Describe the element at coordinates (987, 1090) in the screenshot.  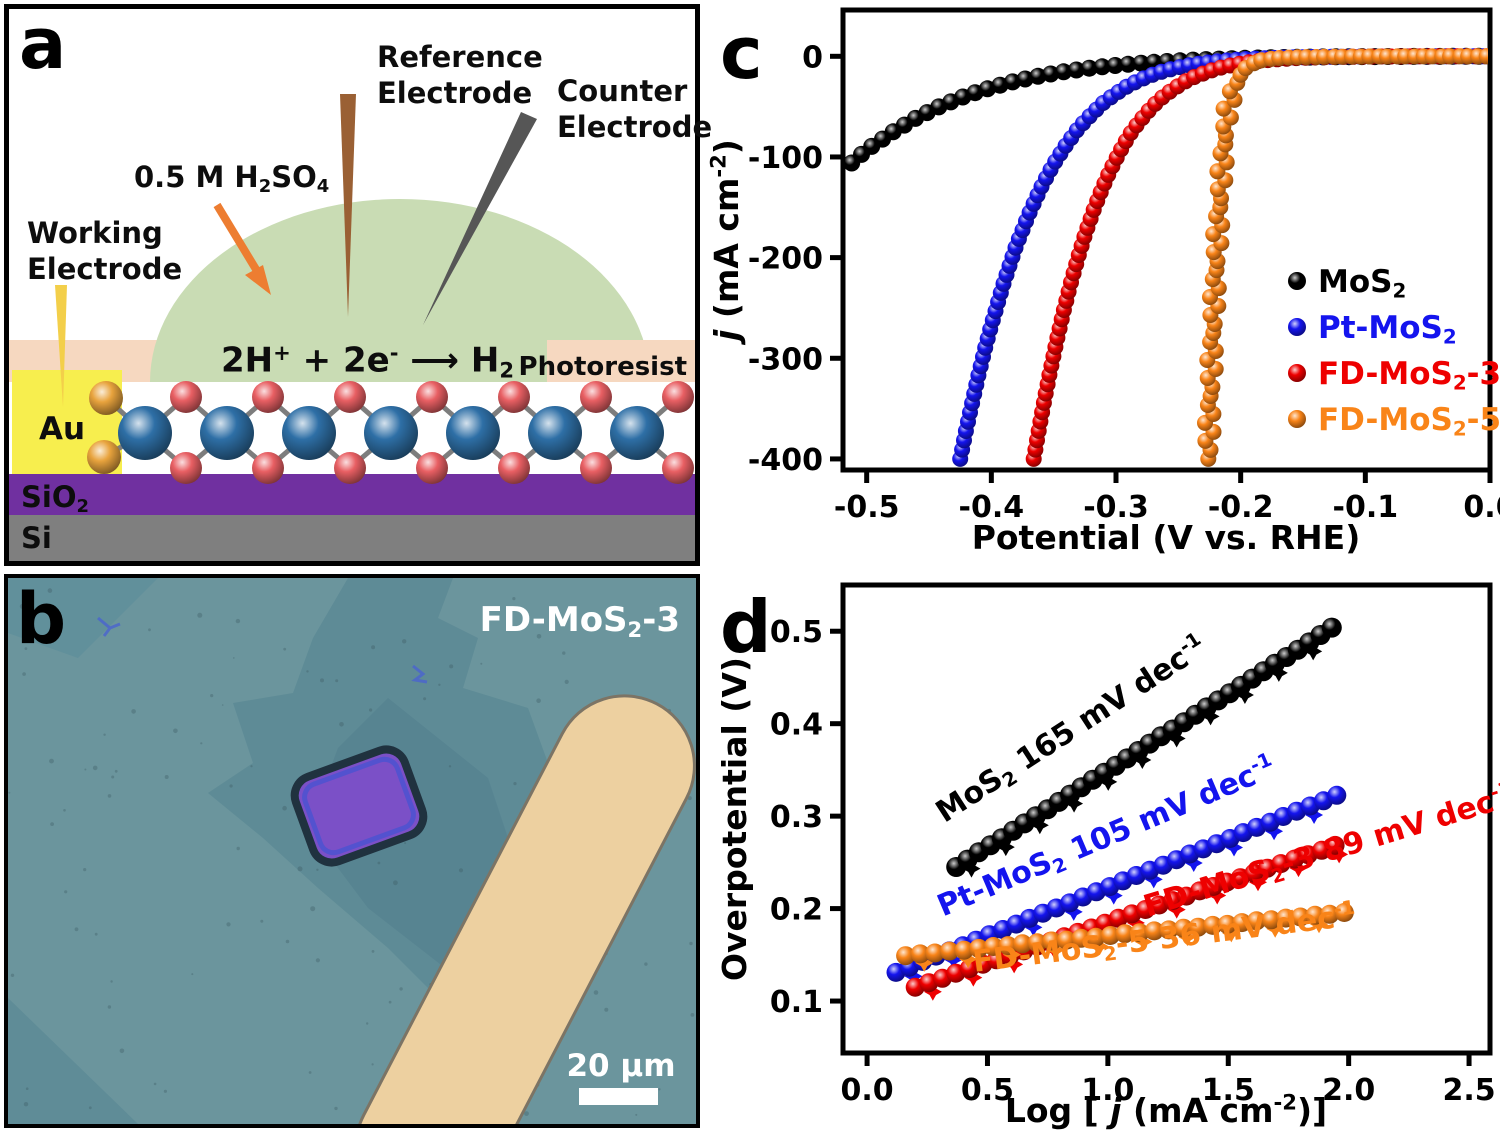
I see `x-tick-label: 0.5` at that location.